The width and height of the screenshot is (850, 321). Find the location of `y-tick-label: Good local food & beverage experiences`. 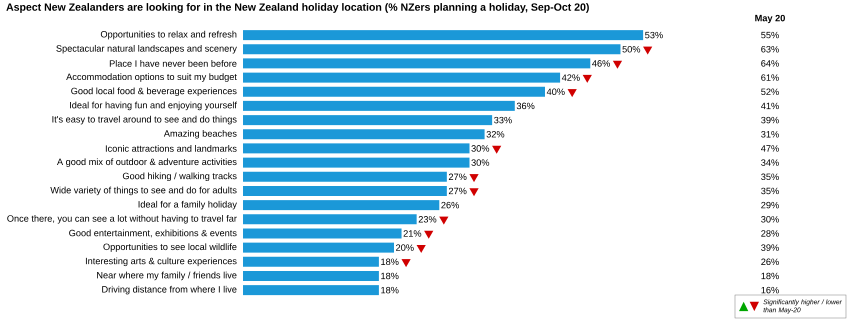

y-tick-label: Good local food & beverage experiences is located at coordinates (154, 91).